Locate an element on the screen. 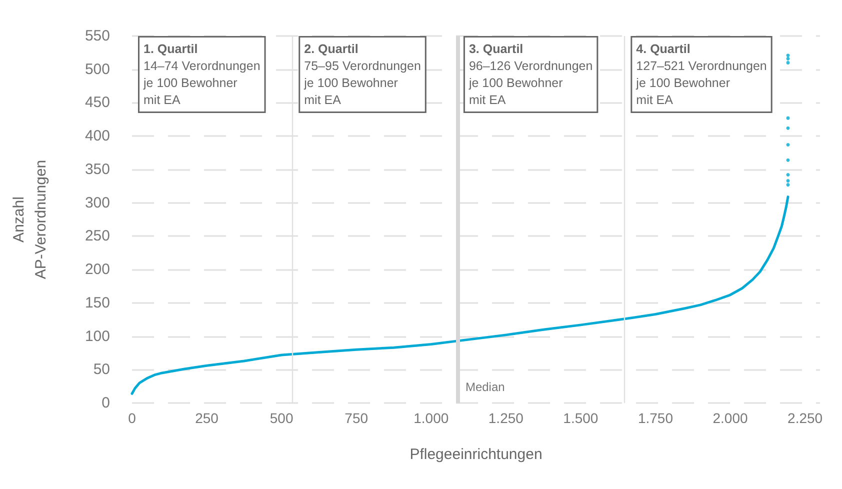 The image size is (842, 489). x-tick-label: 2.000 is located at coordinates (730, 418).